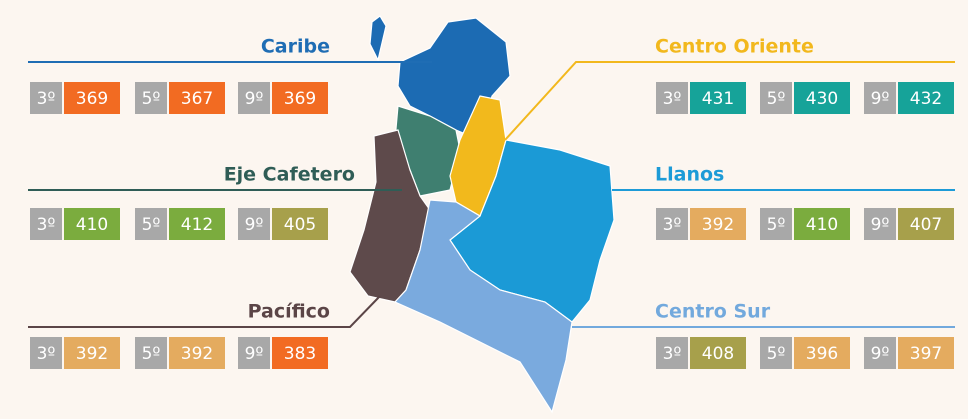 Image resolution: width=968 pixels, height=419 pixels. Describe the element at coordinates (734, 47) in the screenshot. I see `region-title: Centro Oriente` at that location.